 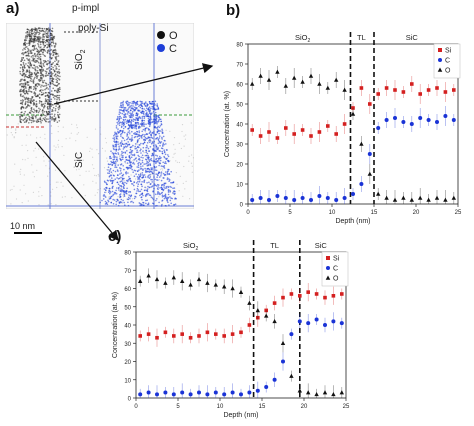 What do you see at coordinates (448, 51) in the screenshot?
I see `legend-label: Si` at bounding box center [448, 51].